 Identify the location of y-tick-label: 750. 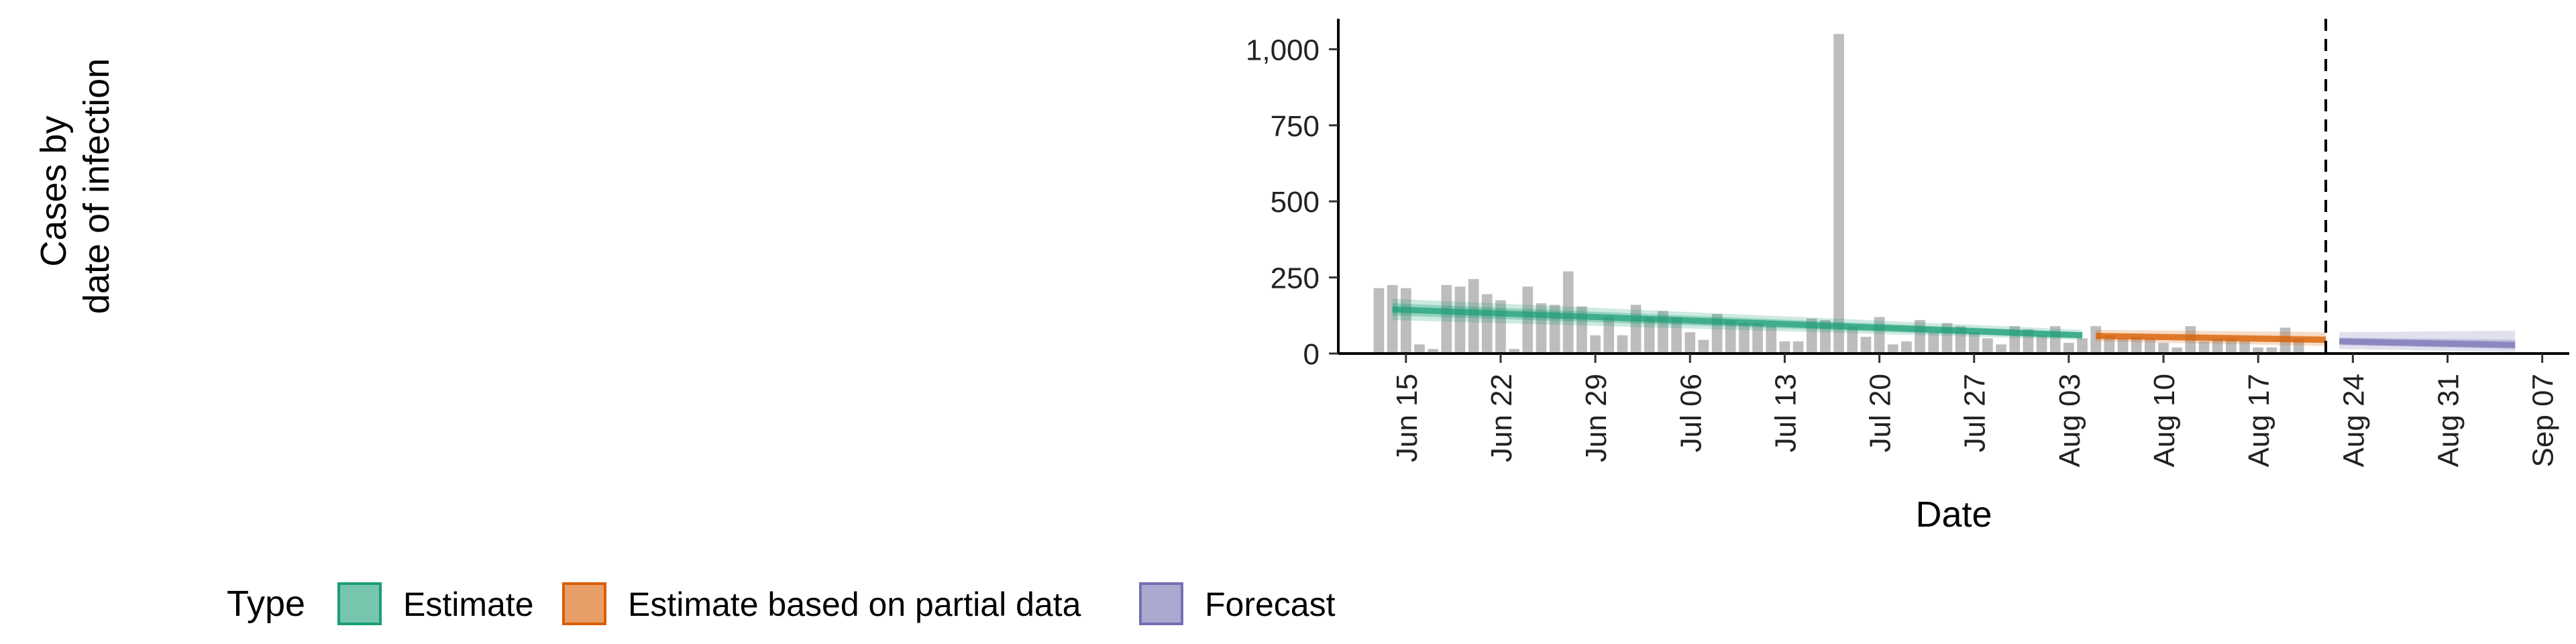
(1295, 126).